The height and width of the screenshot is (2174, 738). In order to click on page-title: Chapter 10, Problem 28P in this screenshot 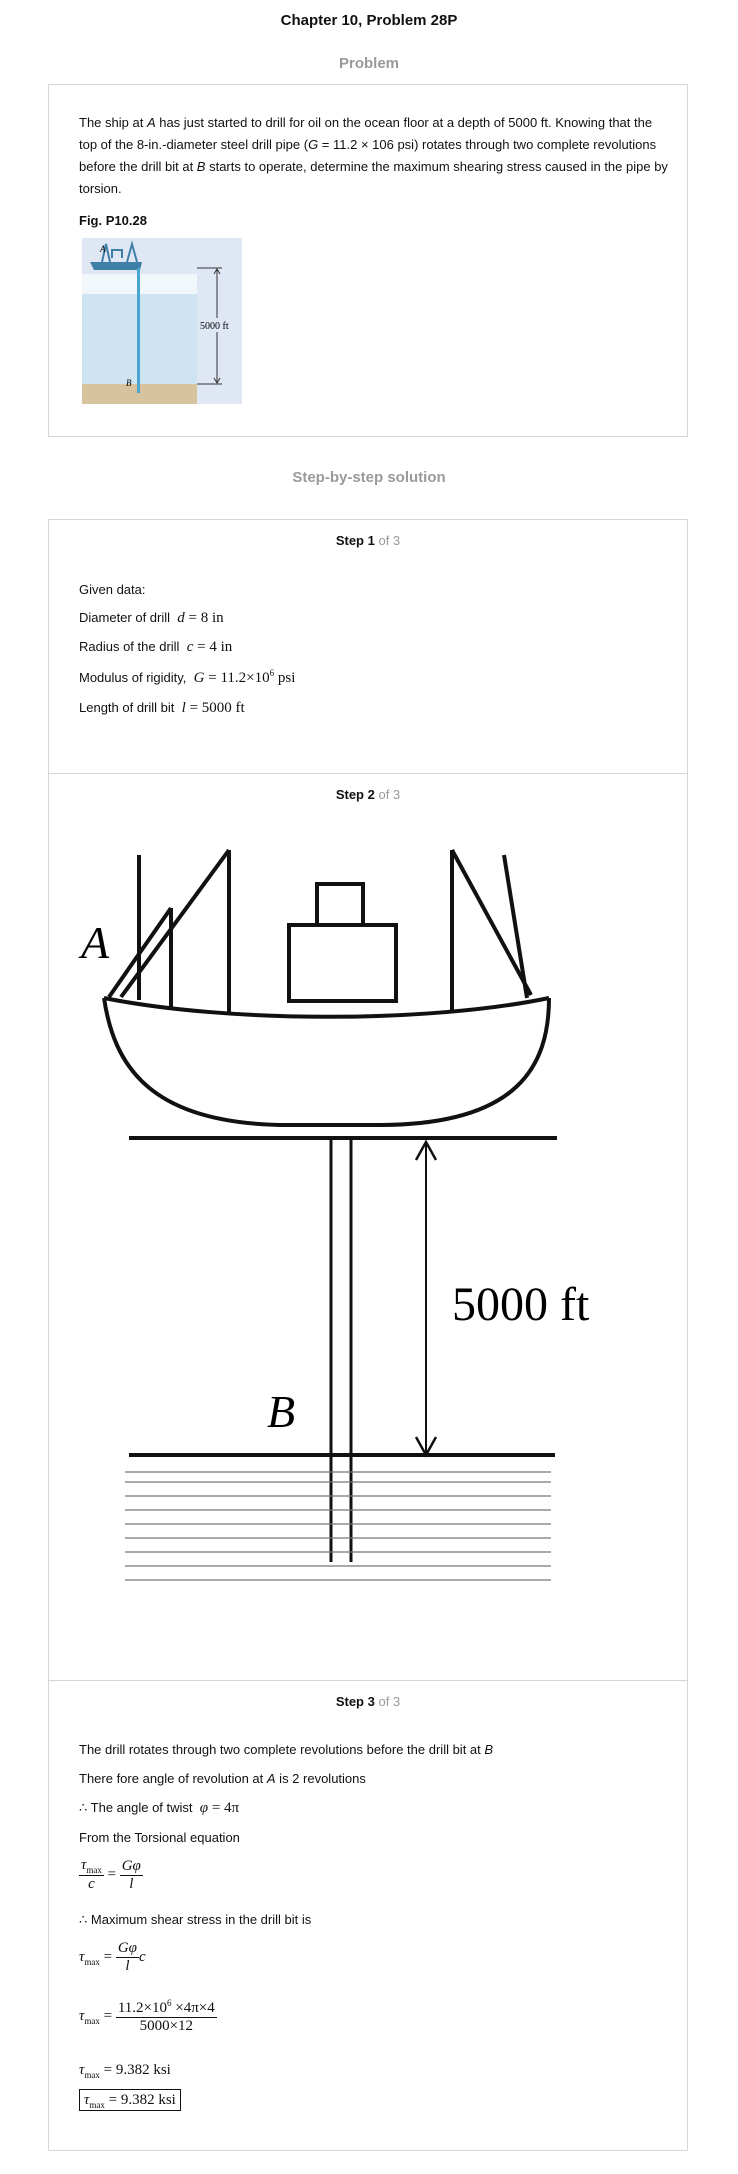, I will do `click(369, 20)`.